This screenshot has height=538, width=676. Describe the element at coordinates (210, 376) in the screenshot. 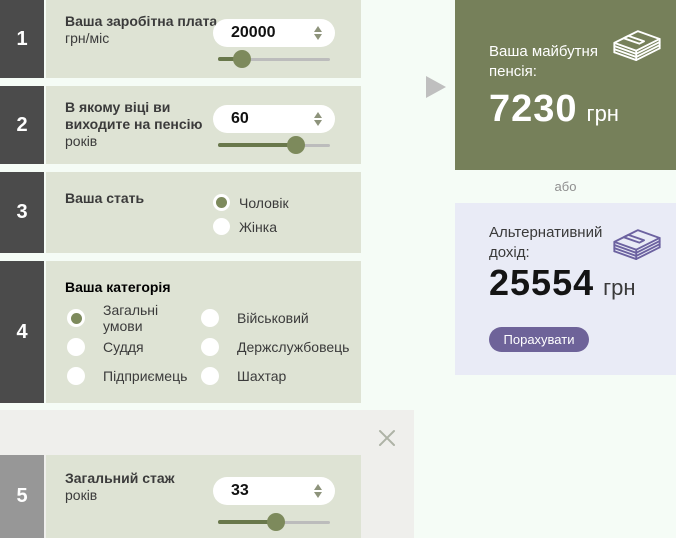

I see `radio-miner-icon` at that location.